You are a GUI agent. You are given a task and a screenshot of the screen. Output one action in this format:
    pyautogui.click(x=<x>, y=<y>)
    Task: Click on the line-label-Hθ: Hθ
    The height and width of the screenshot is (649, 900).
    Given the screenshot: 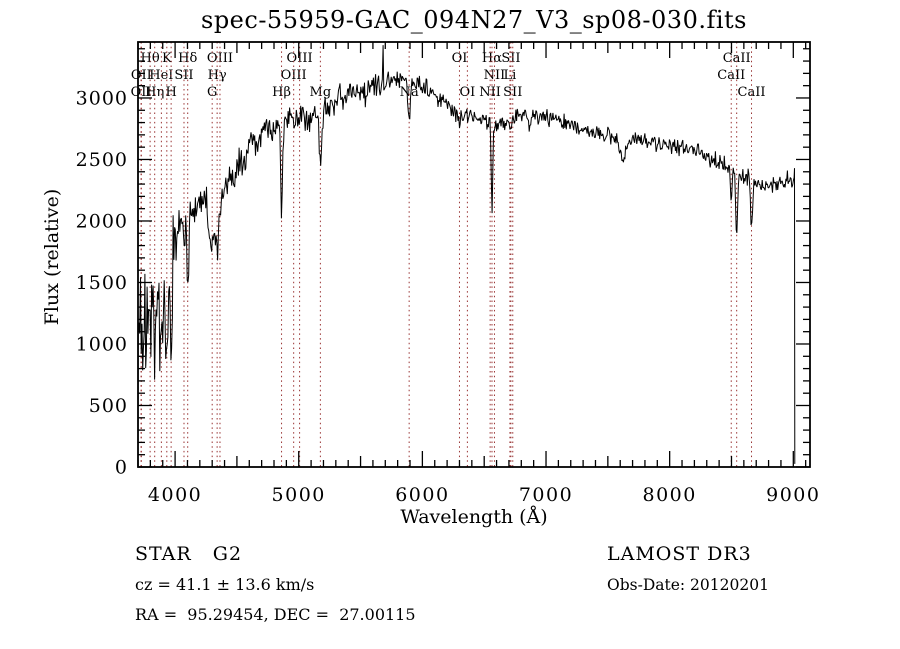 What is the action you would take?
    pyautogui.click(x=150, y=58)
    